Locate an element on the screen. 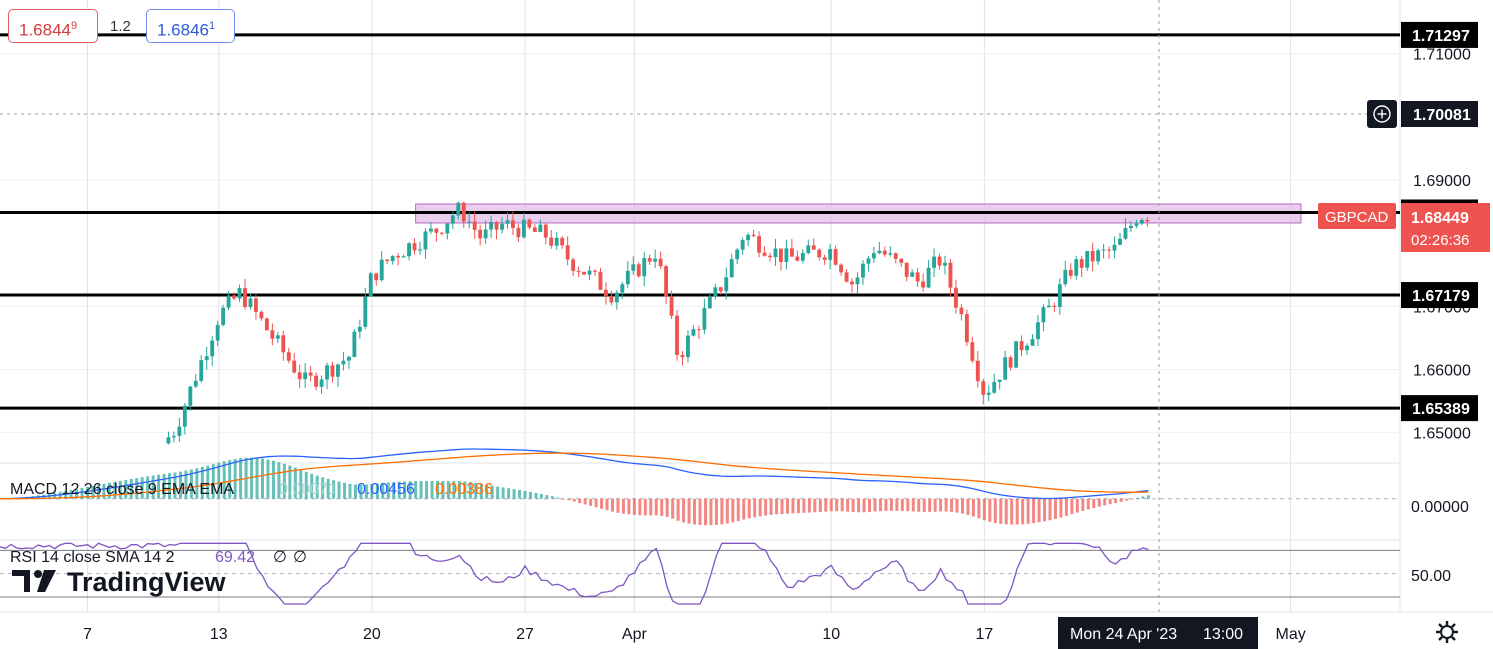  add-alert-plus-icon is located at coordinates (1382, 114).